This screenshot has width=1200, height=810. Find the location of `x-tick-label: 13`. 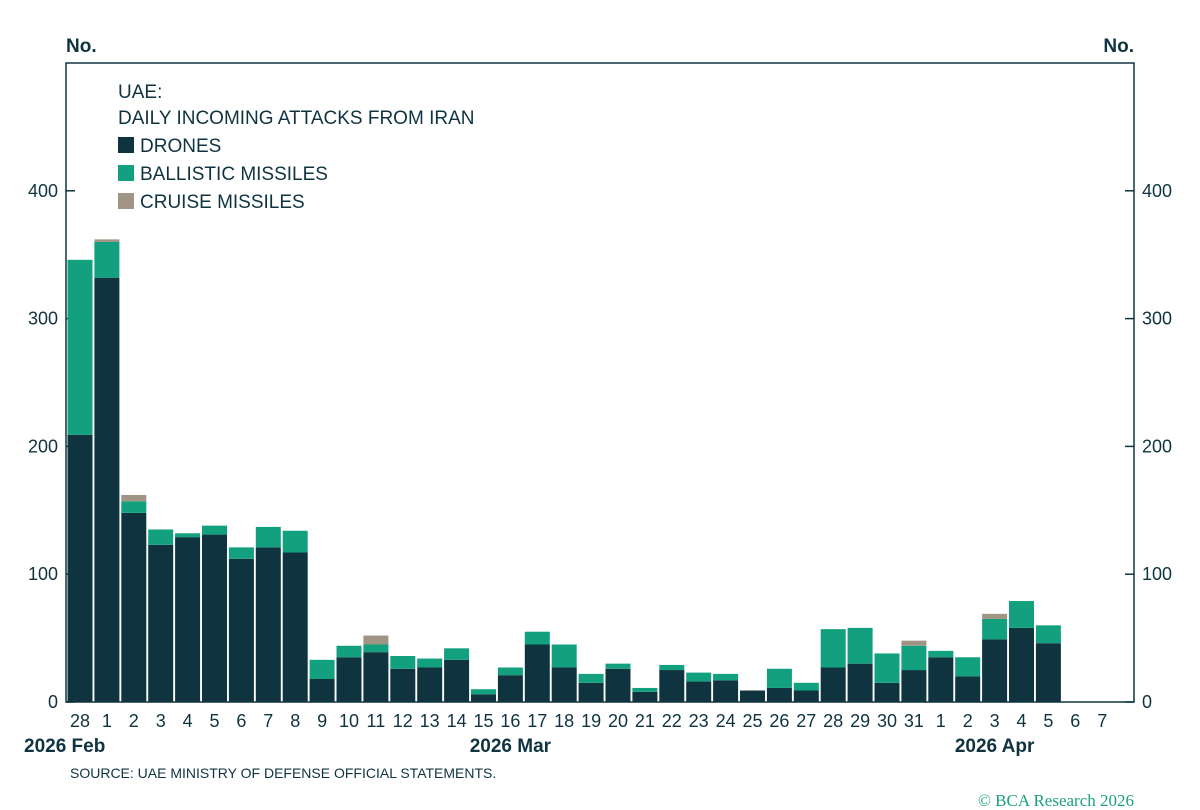

x-tick-label: 13 is located at coordinates (430, 721).